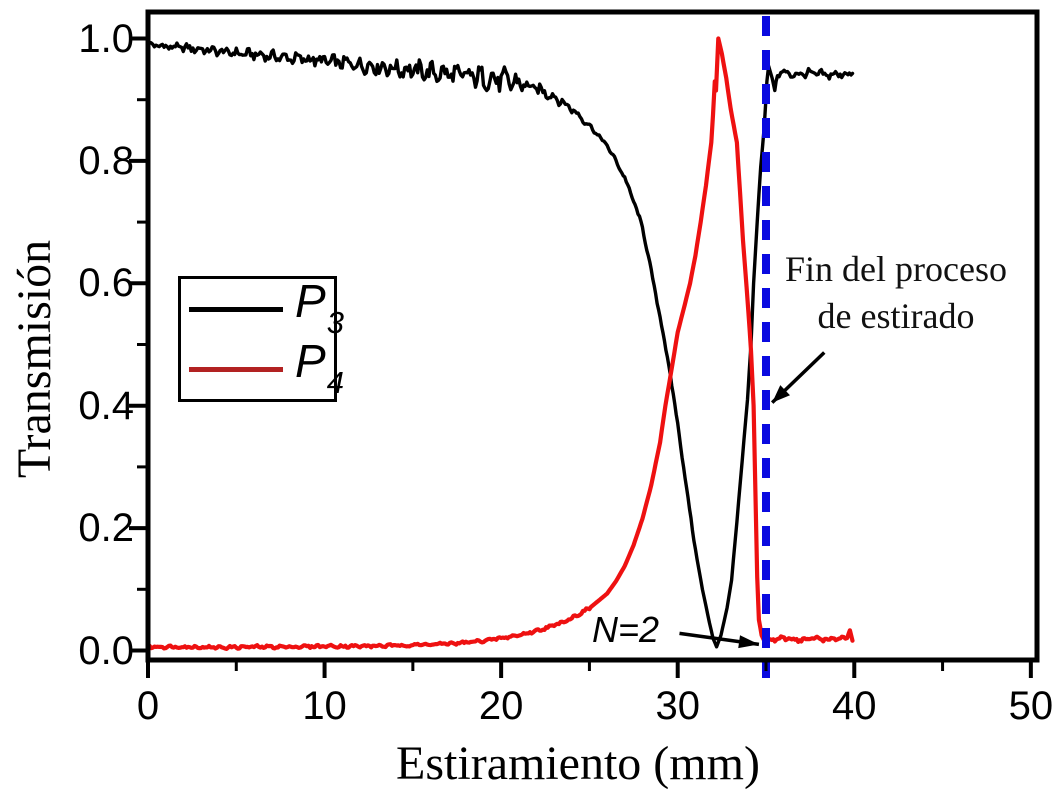 This screenshot has width=1062, height=791. Describe the element at coordinates (310, 300) in the screenshot. I see `legend-symbol-p3: P` at that location.